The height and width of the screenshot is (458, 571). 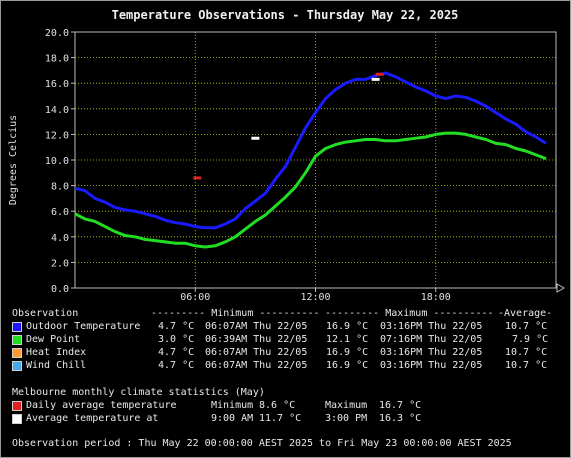 What do you see at coordinates (57, 33) in the screenshot?
I see `y-tick-label: 20.0` at bounding box center [57, 33].